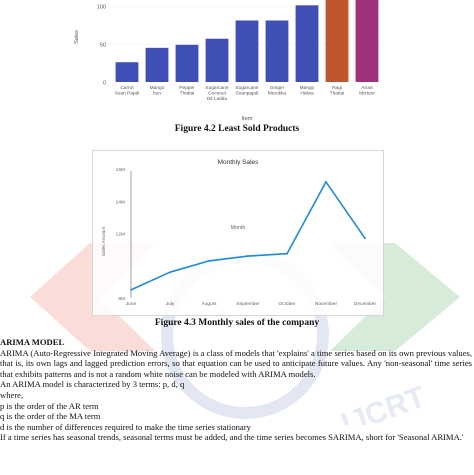 The height and width of the screenshot is (475, 474). What do you see at coordinates (103, 46) in the screenshot?
I see `y-tick-label: 50` at bounding box center [103, 46].